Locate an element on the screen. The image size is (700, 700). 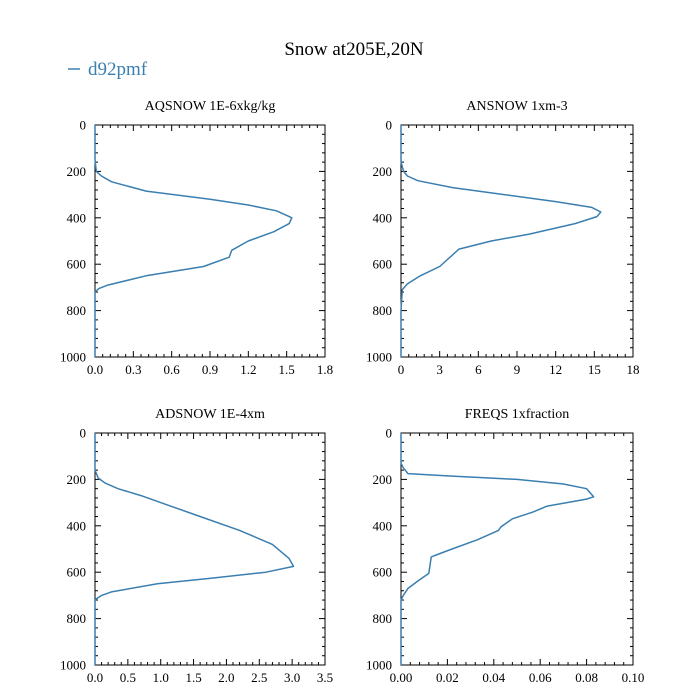
x-tick-label: 2.5 is located at coordinates (259, 677).